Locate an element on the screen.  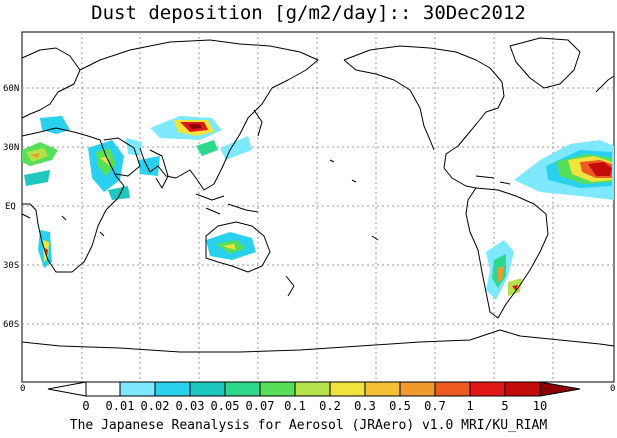
latitude-labels: 60N 30N EQ 30S 60S is located at coordinates (11, 207).